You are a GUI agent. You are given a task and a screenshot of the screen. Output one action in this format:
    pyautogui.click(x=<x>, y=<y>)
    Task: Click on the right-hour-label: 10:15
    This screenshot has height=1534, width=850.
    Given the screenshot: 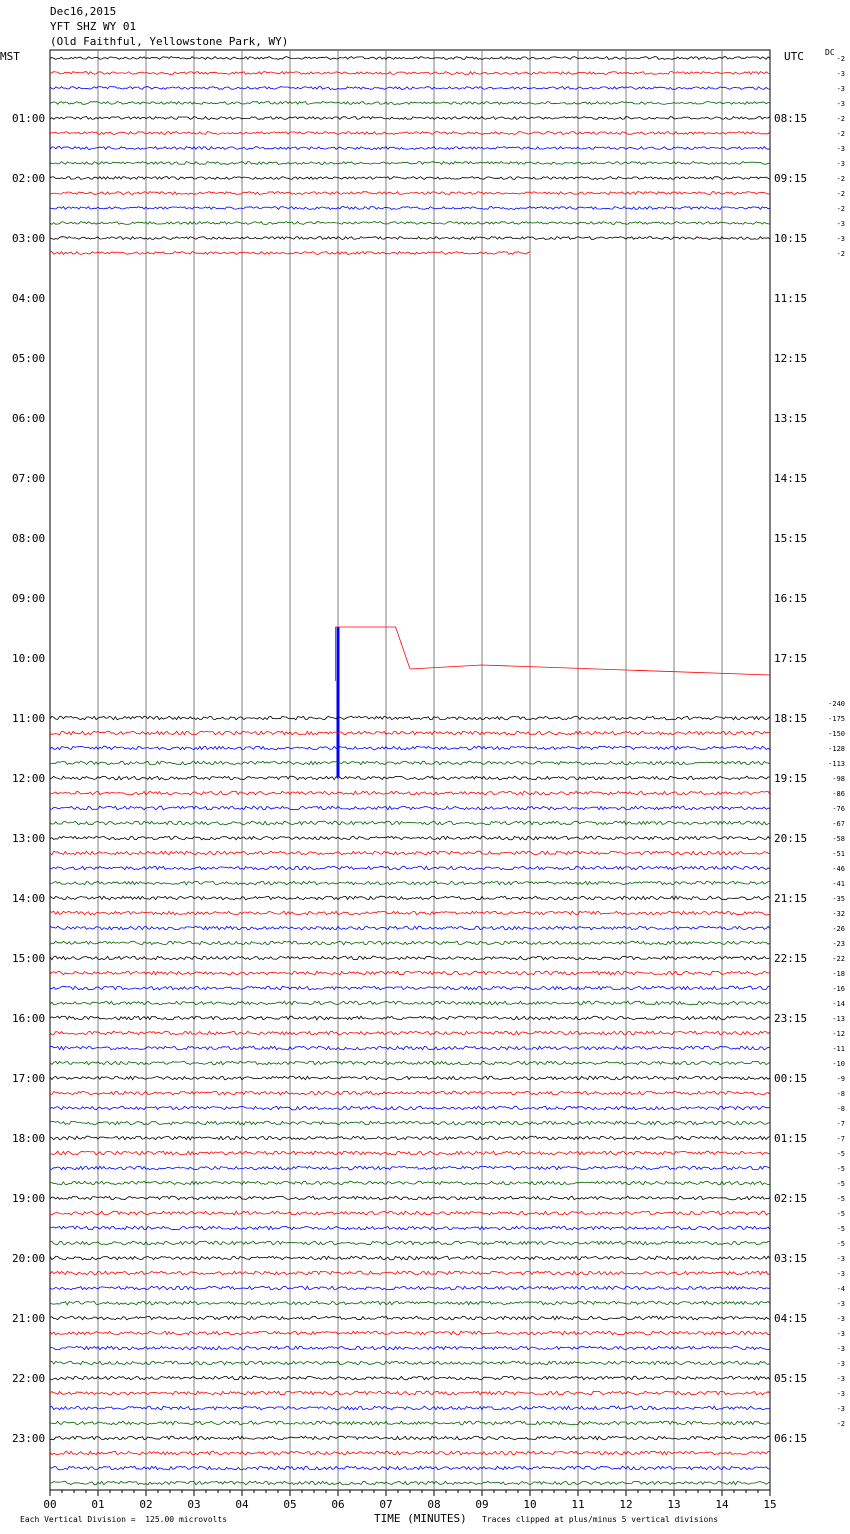 What is the action you would take?
    pyautogui.click(x=790, y=238)
    